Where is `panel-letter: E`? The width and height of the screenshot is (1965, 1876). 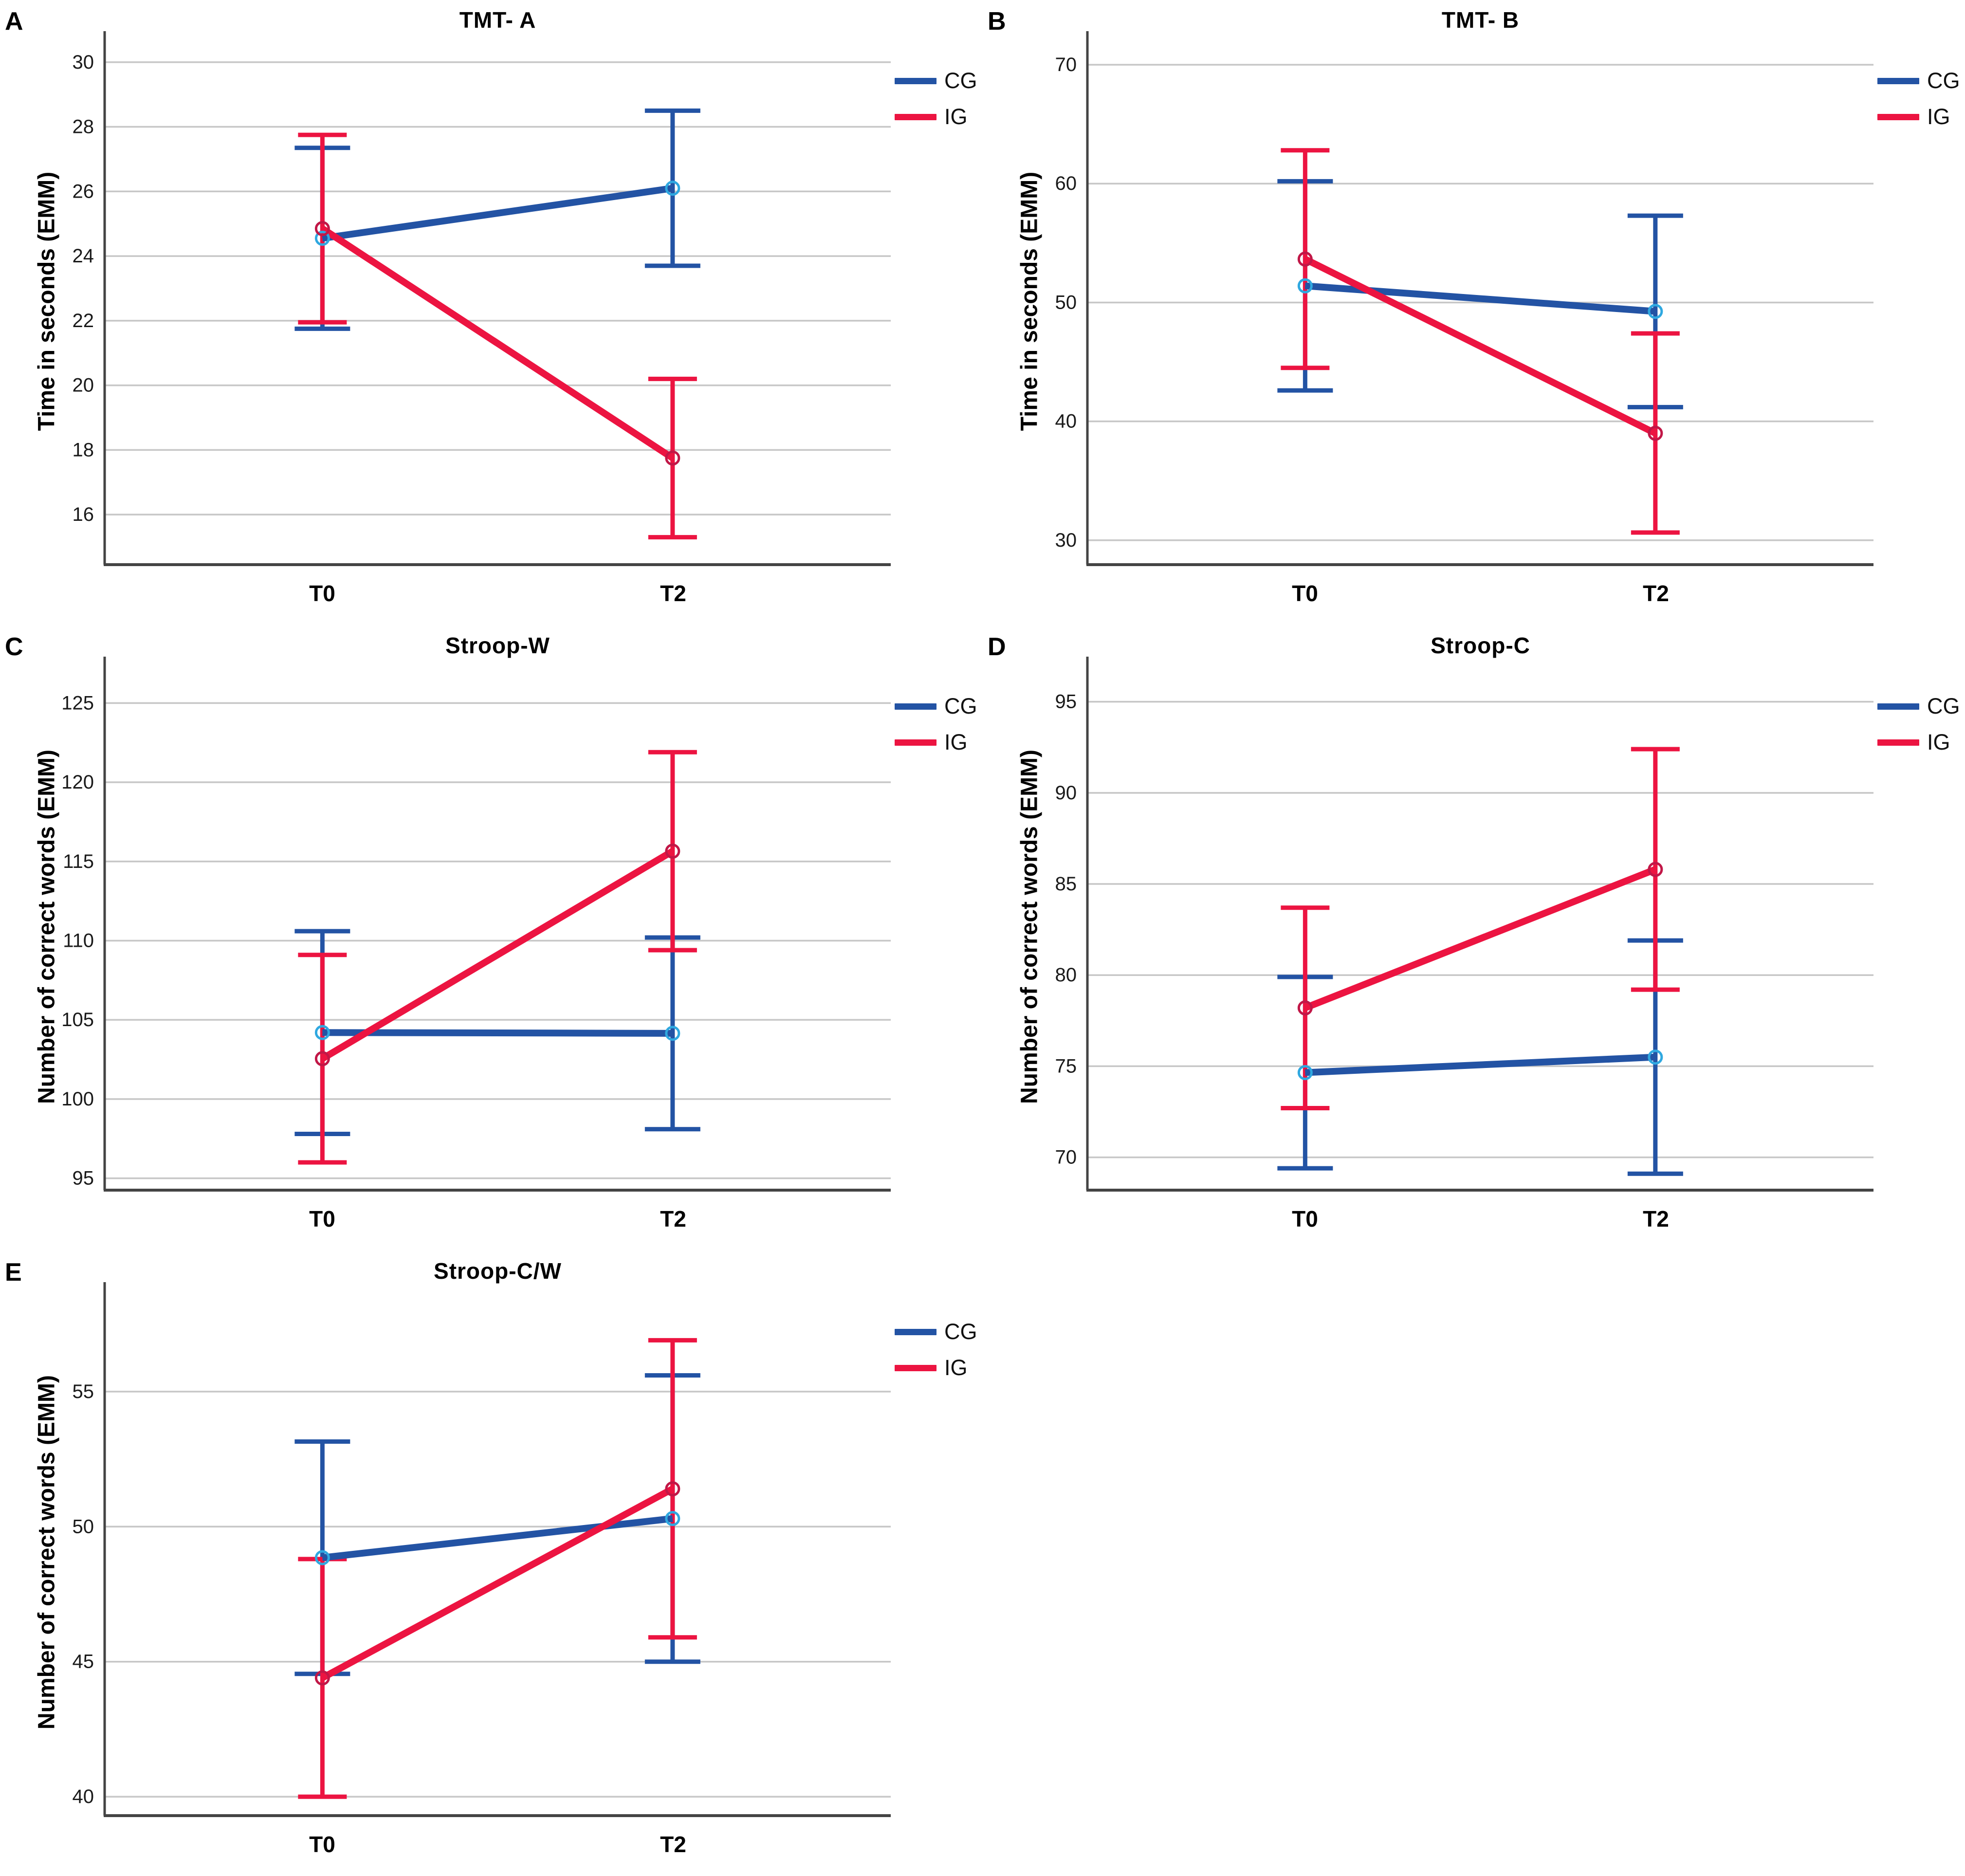 panel-letter: E is located at coordinates (14, 1272).